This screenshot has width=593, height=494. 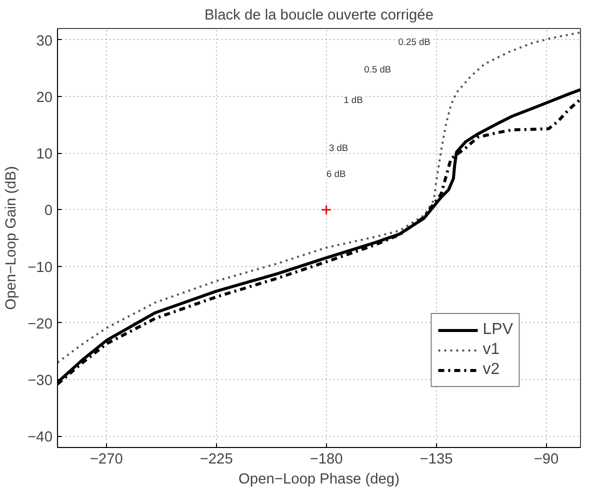 I want to click on x-tick-label: −225, so click(x=216, y=460).